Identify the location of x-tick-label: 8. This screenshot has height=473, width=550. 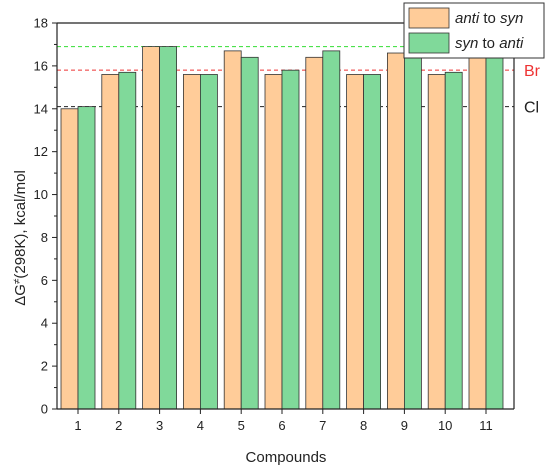
(363, 425).